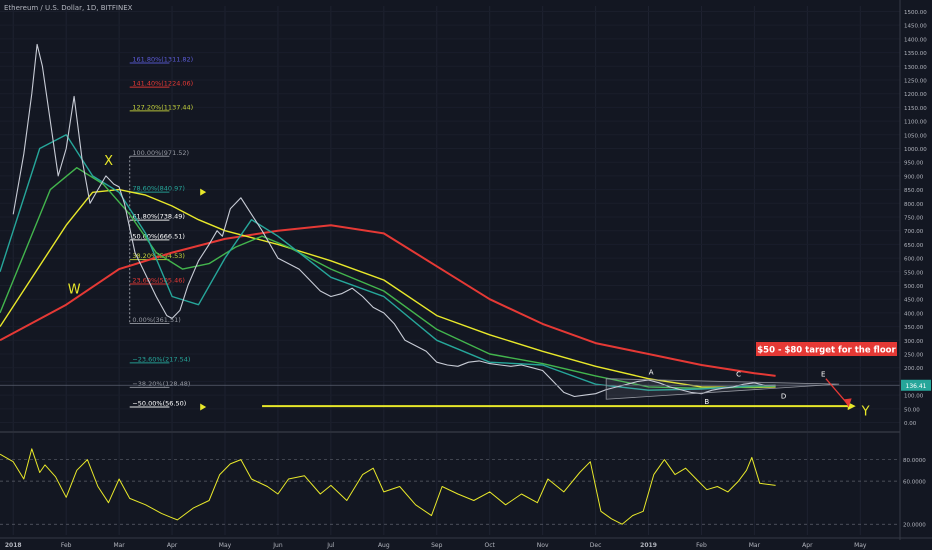  What do you see at coordinates (388, 486) in the screenshot?
I see `rsi-line` at bounding box center [388, 486].